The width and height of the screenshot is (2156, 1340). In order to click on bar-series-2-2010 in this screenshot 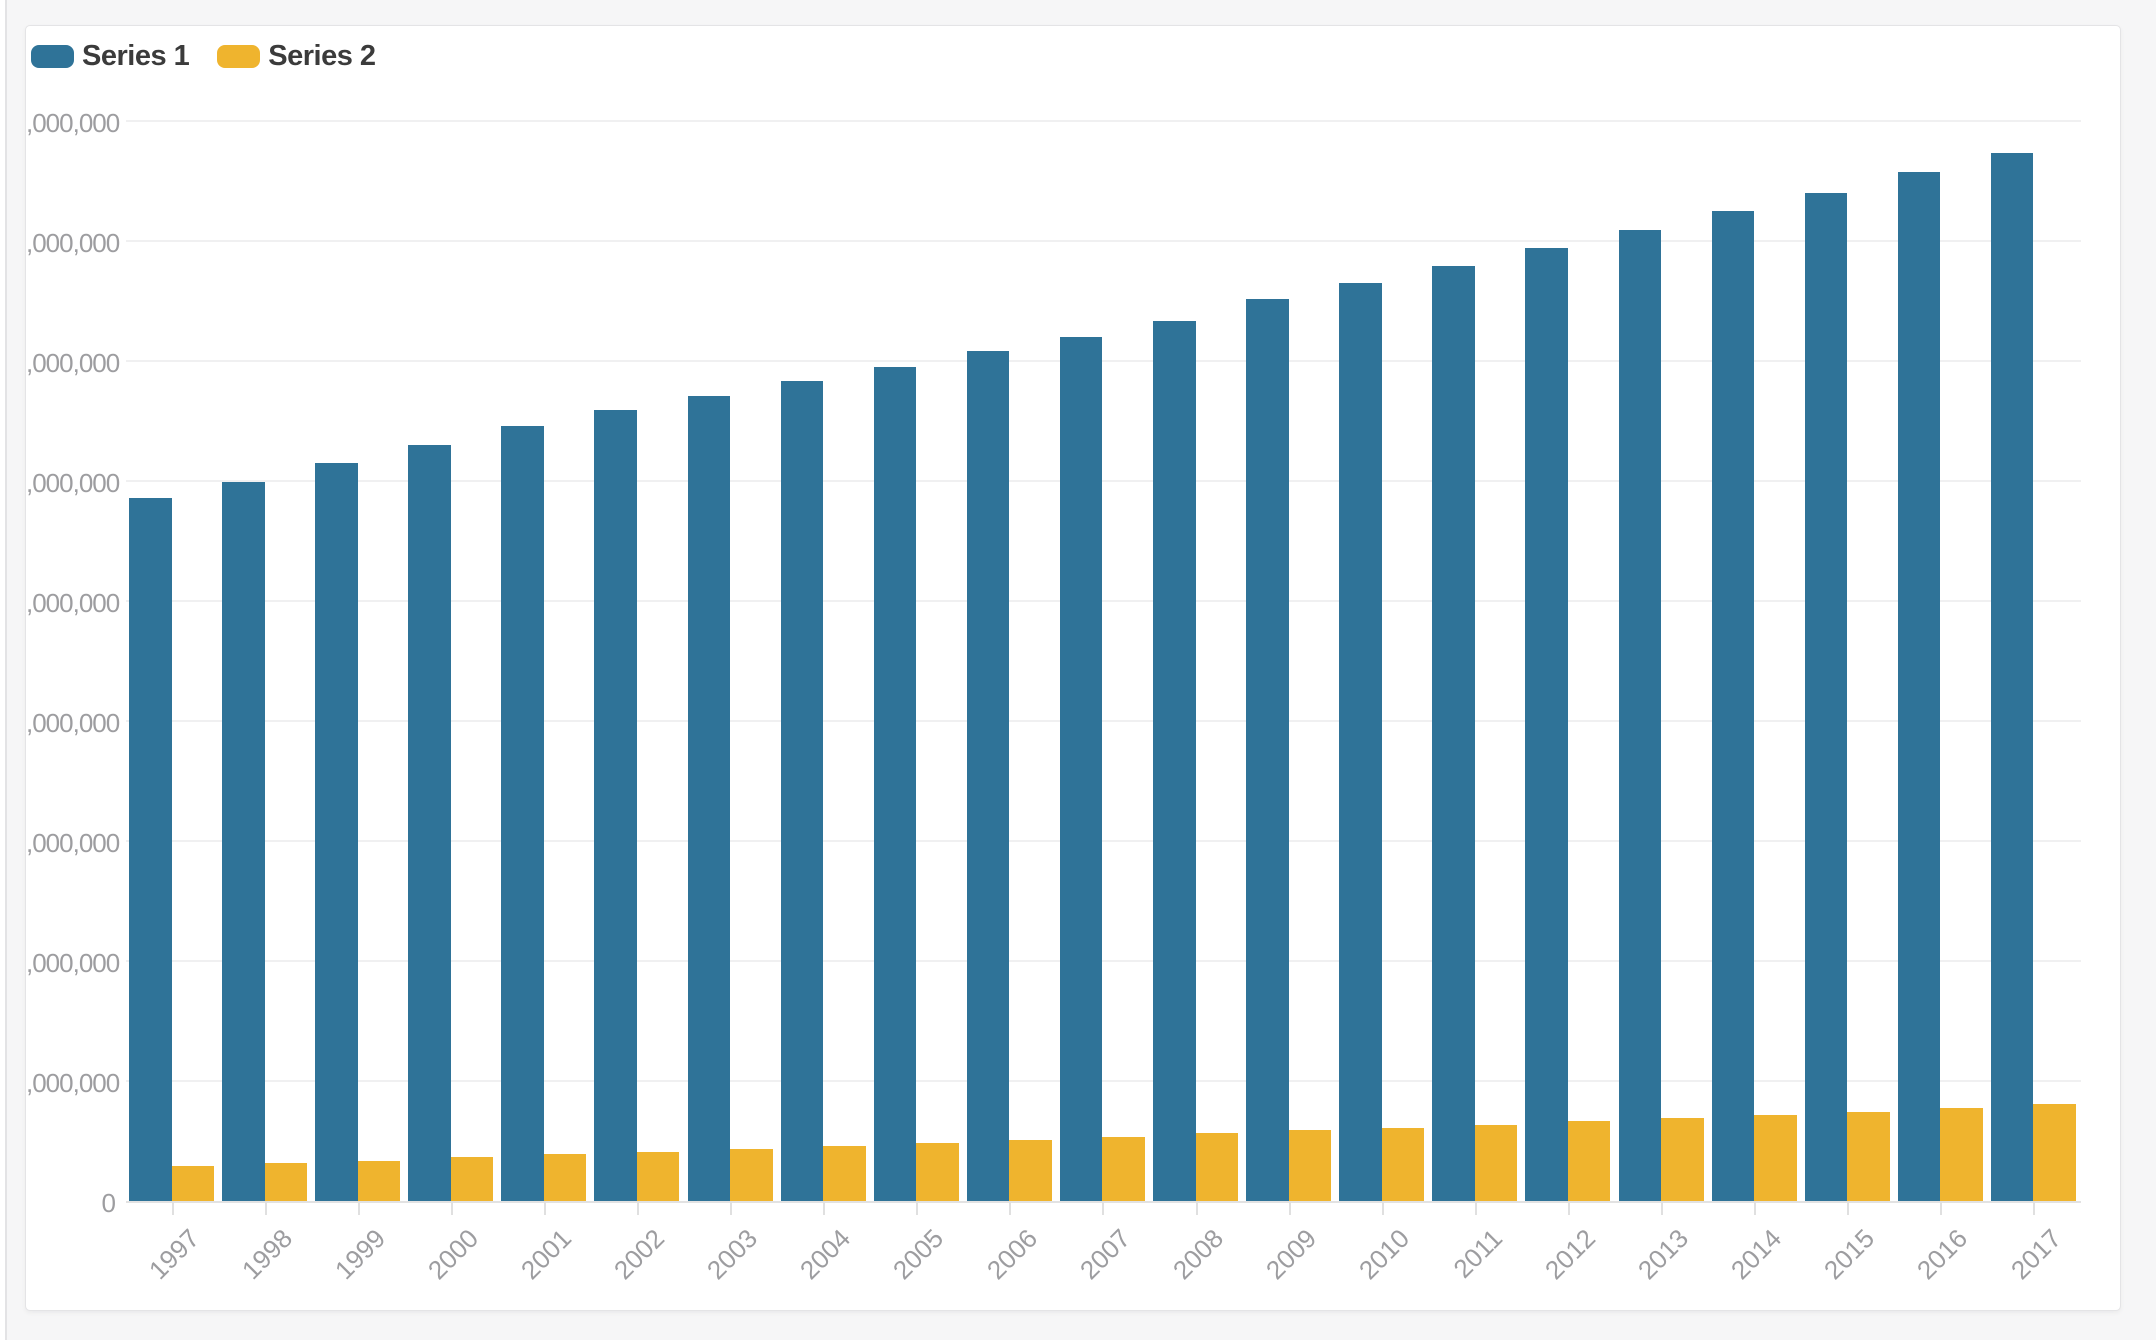, I will do `click(1403, 1164)`.